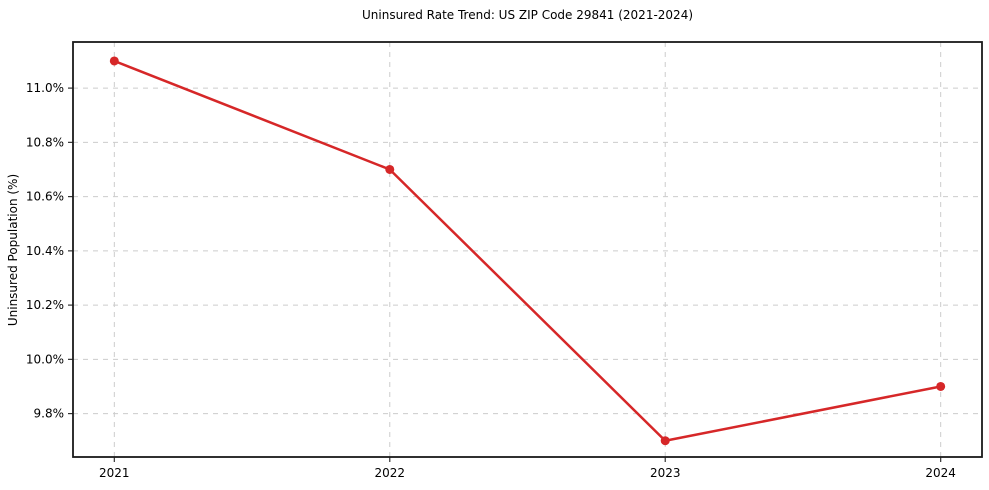 Image resolution: width=989 pixels, height=490 pixels. What do you see at coordinates (940, 473) in the screenshot?
I see `x-tick-label: 2024` at bounding box center [940, 473].